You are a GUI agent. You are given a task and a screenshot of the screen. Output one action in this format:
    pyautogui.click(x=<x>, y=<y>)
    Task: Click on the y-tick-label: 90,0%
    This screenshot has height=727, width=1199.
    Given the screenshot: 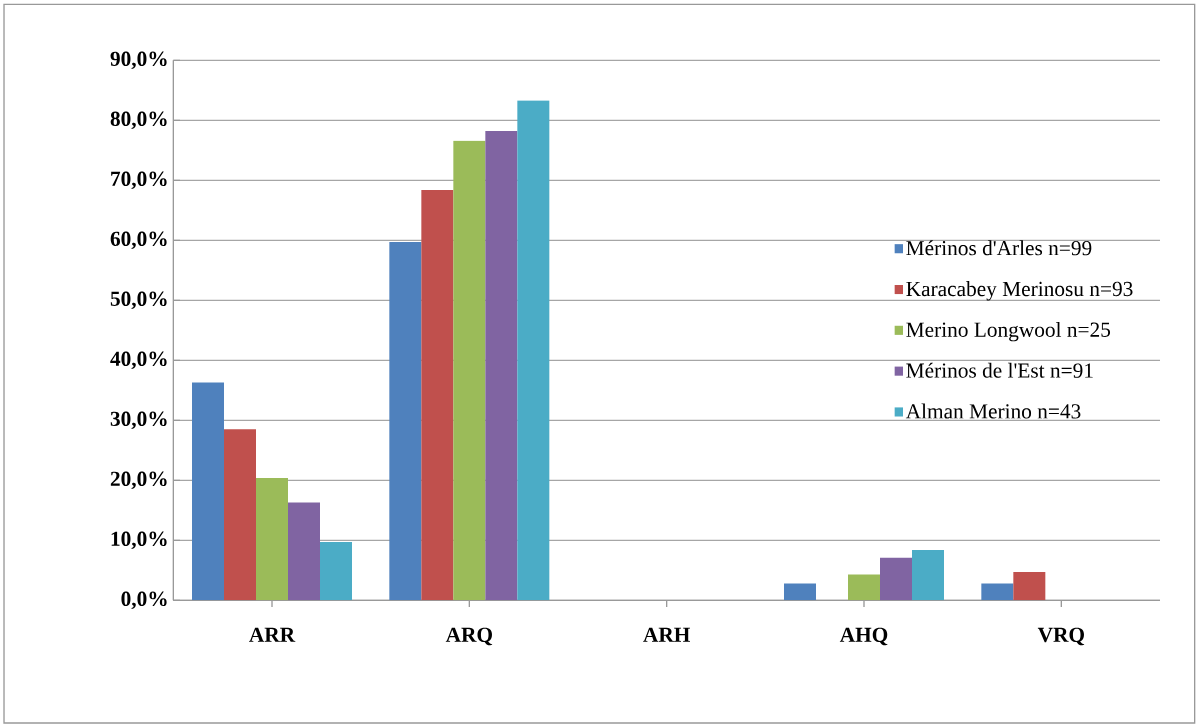 What is the action you would take?
    pyautogui.click(x=138, y=60)
    